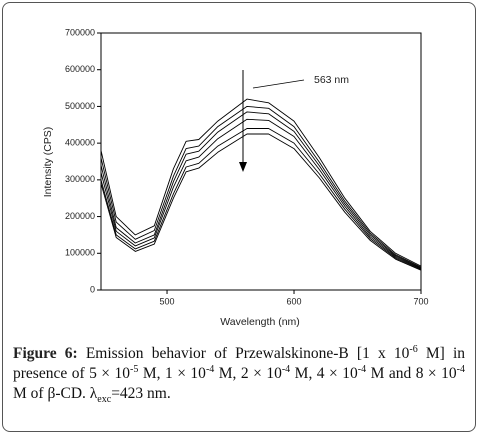  I want to click on y-tick-label: 200000, so click(80, 216).